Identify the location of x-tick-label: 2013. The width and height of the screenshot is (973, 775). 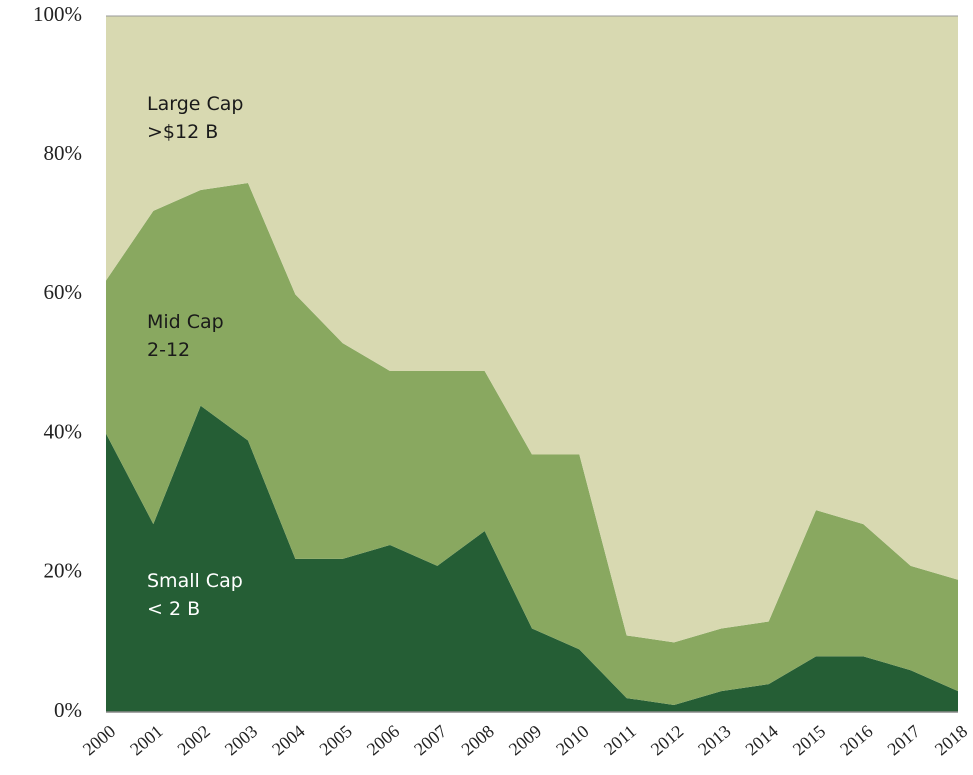
(714, 740).